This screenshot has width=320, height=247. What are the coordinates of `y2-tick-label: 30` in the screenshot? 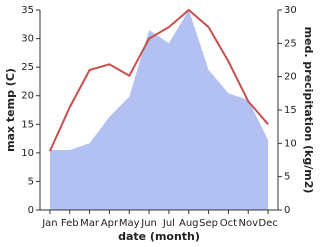 It's located at (290, 10).